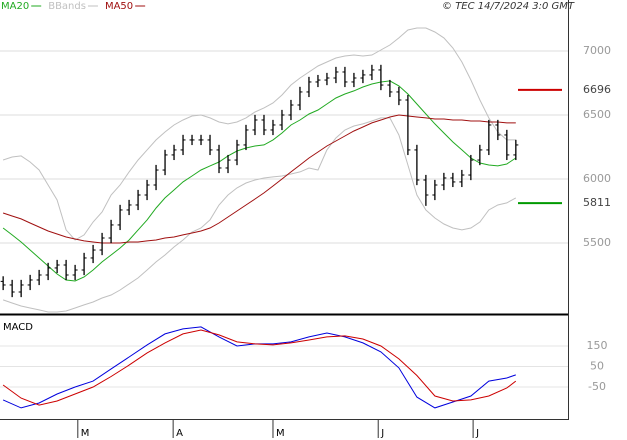 The width and height of the screenshot is (627, 440). I want to click on legend-label: MA20, so click(15, 6).